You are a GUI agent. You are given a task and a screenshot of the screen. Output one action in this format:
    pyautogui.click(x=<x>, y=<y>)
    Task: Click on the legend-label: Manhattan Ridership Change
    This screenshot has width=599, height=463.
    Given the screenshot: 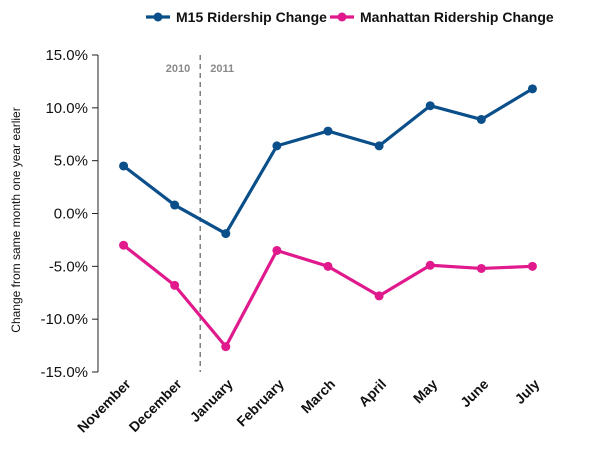 What is the action you would take?
    pyautogui.click(x=457, y=17)
    